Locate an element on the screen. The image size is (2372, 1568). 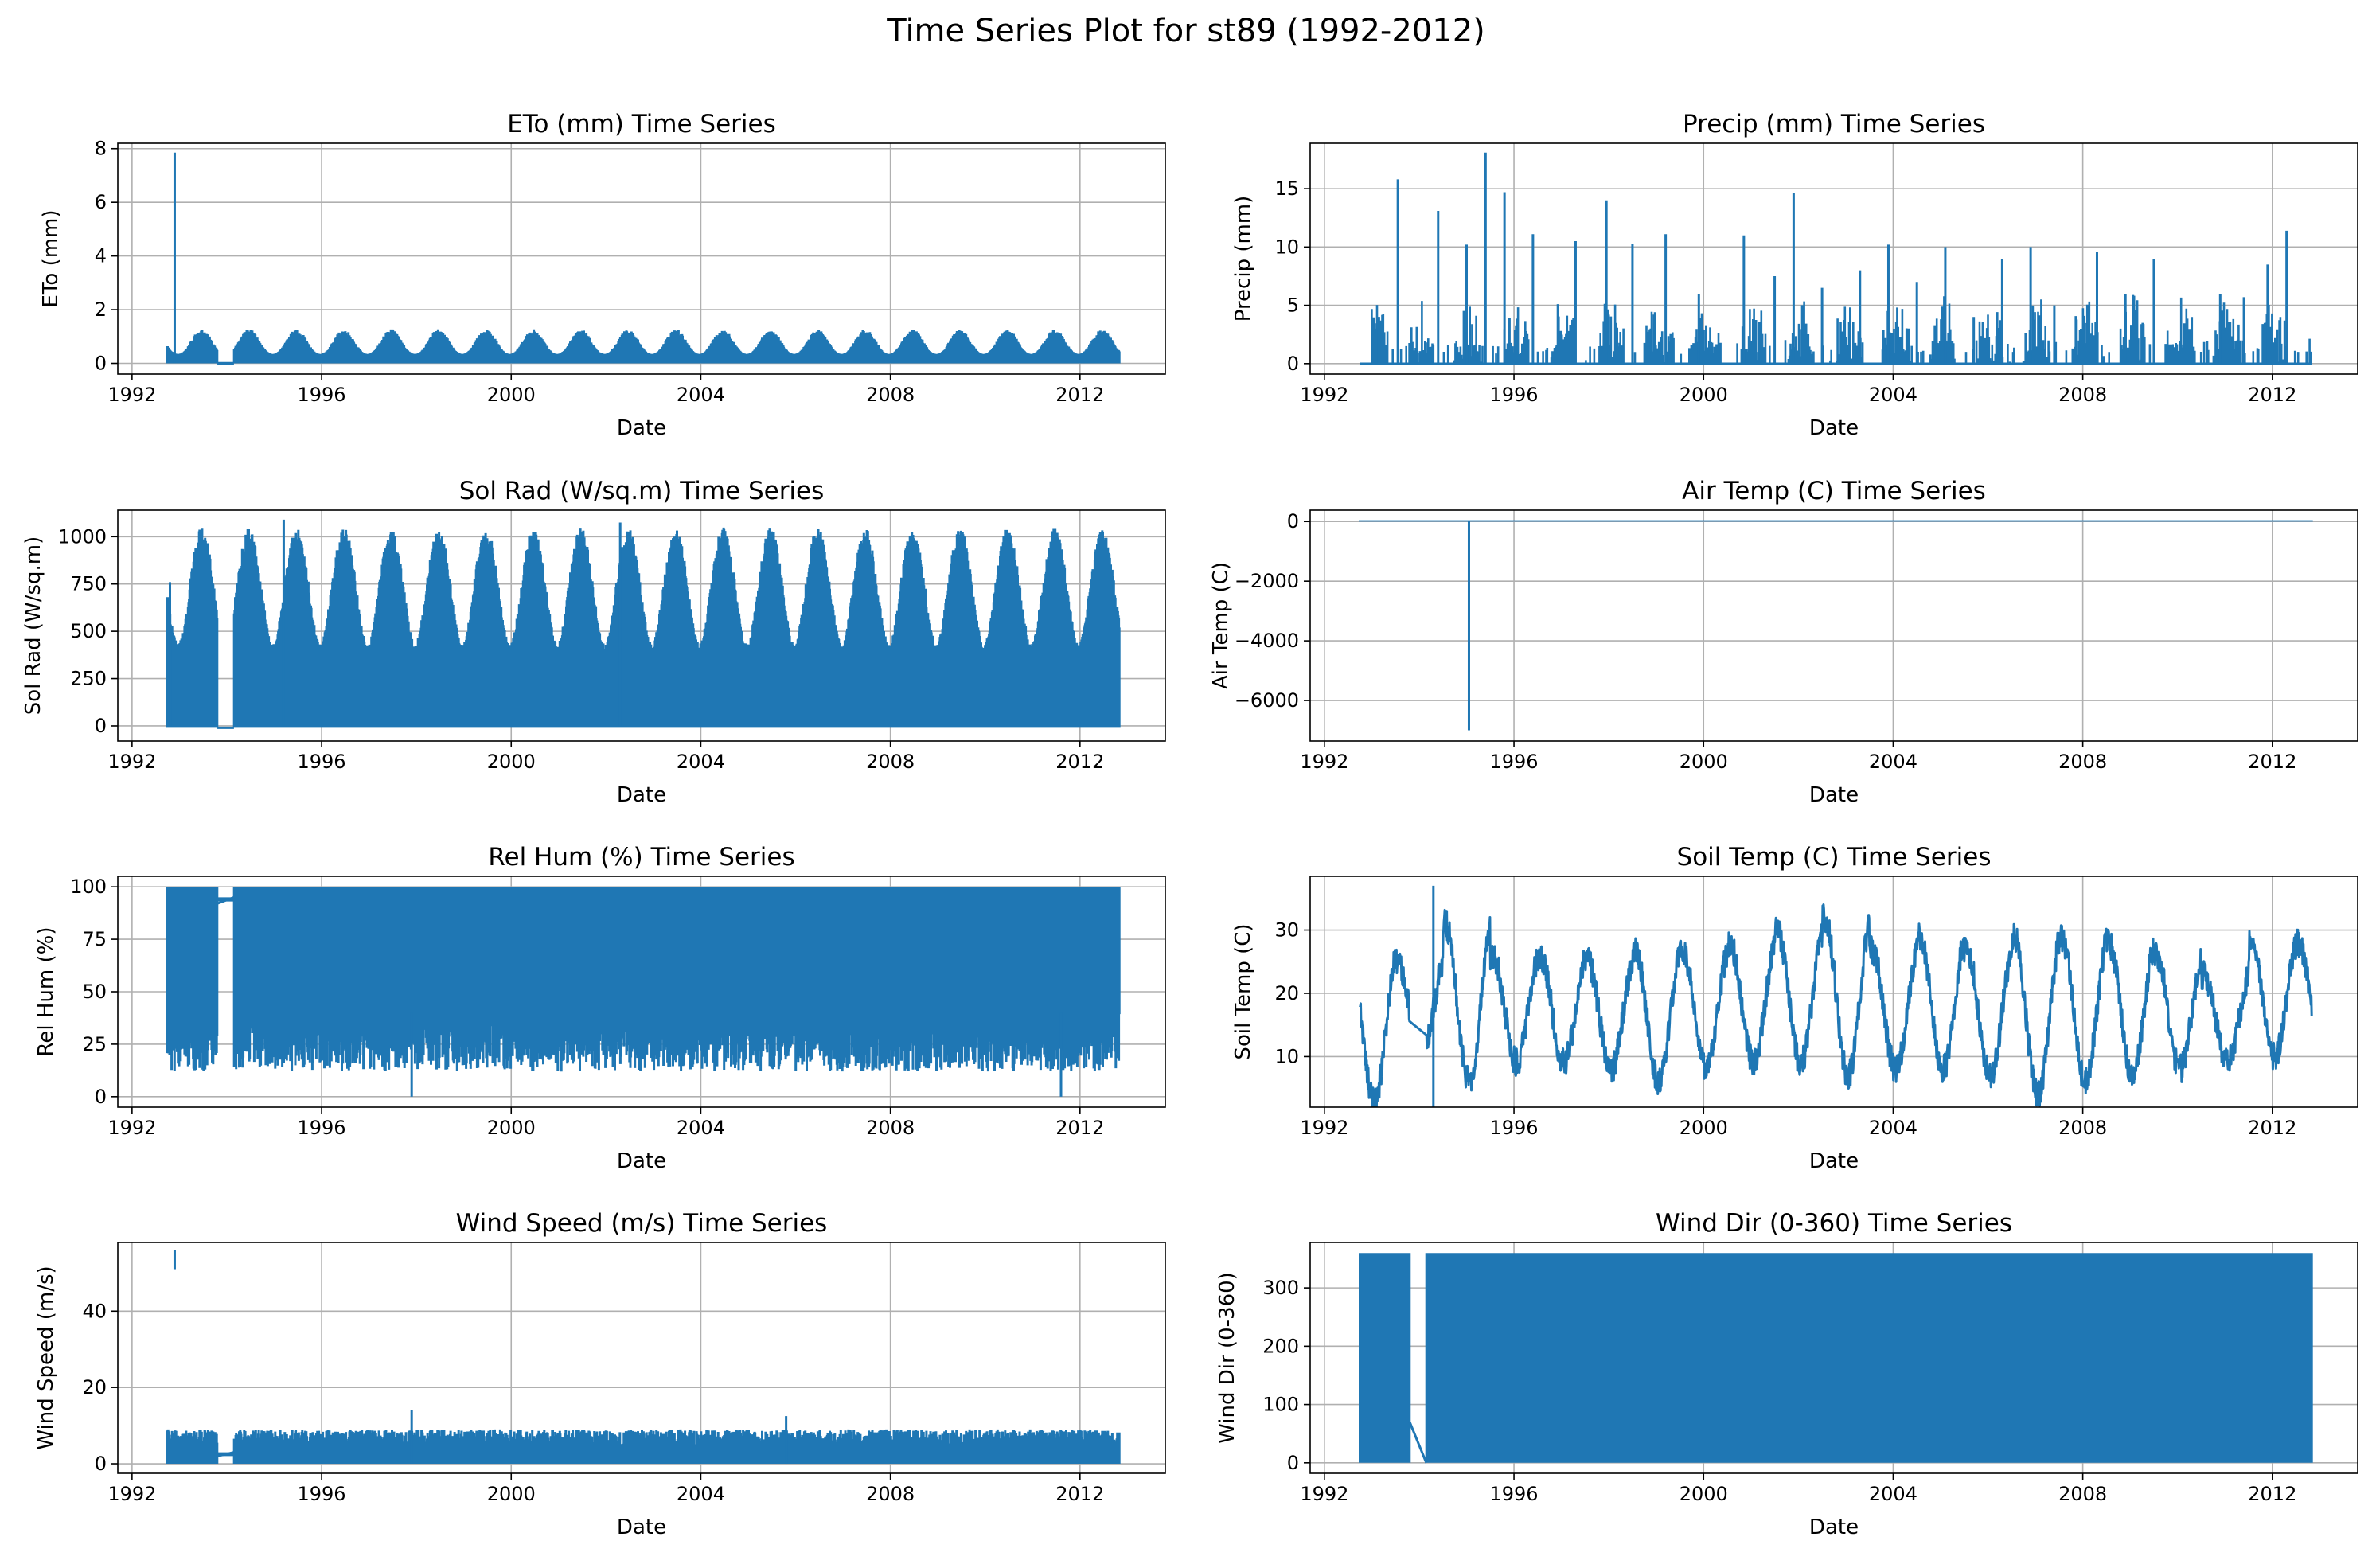
y-tick-label: 1000 is located at coordinates (82, 536).